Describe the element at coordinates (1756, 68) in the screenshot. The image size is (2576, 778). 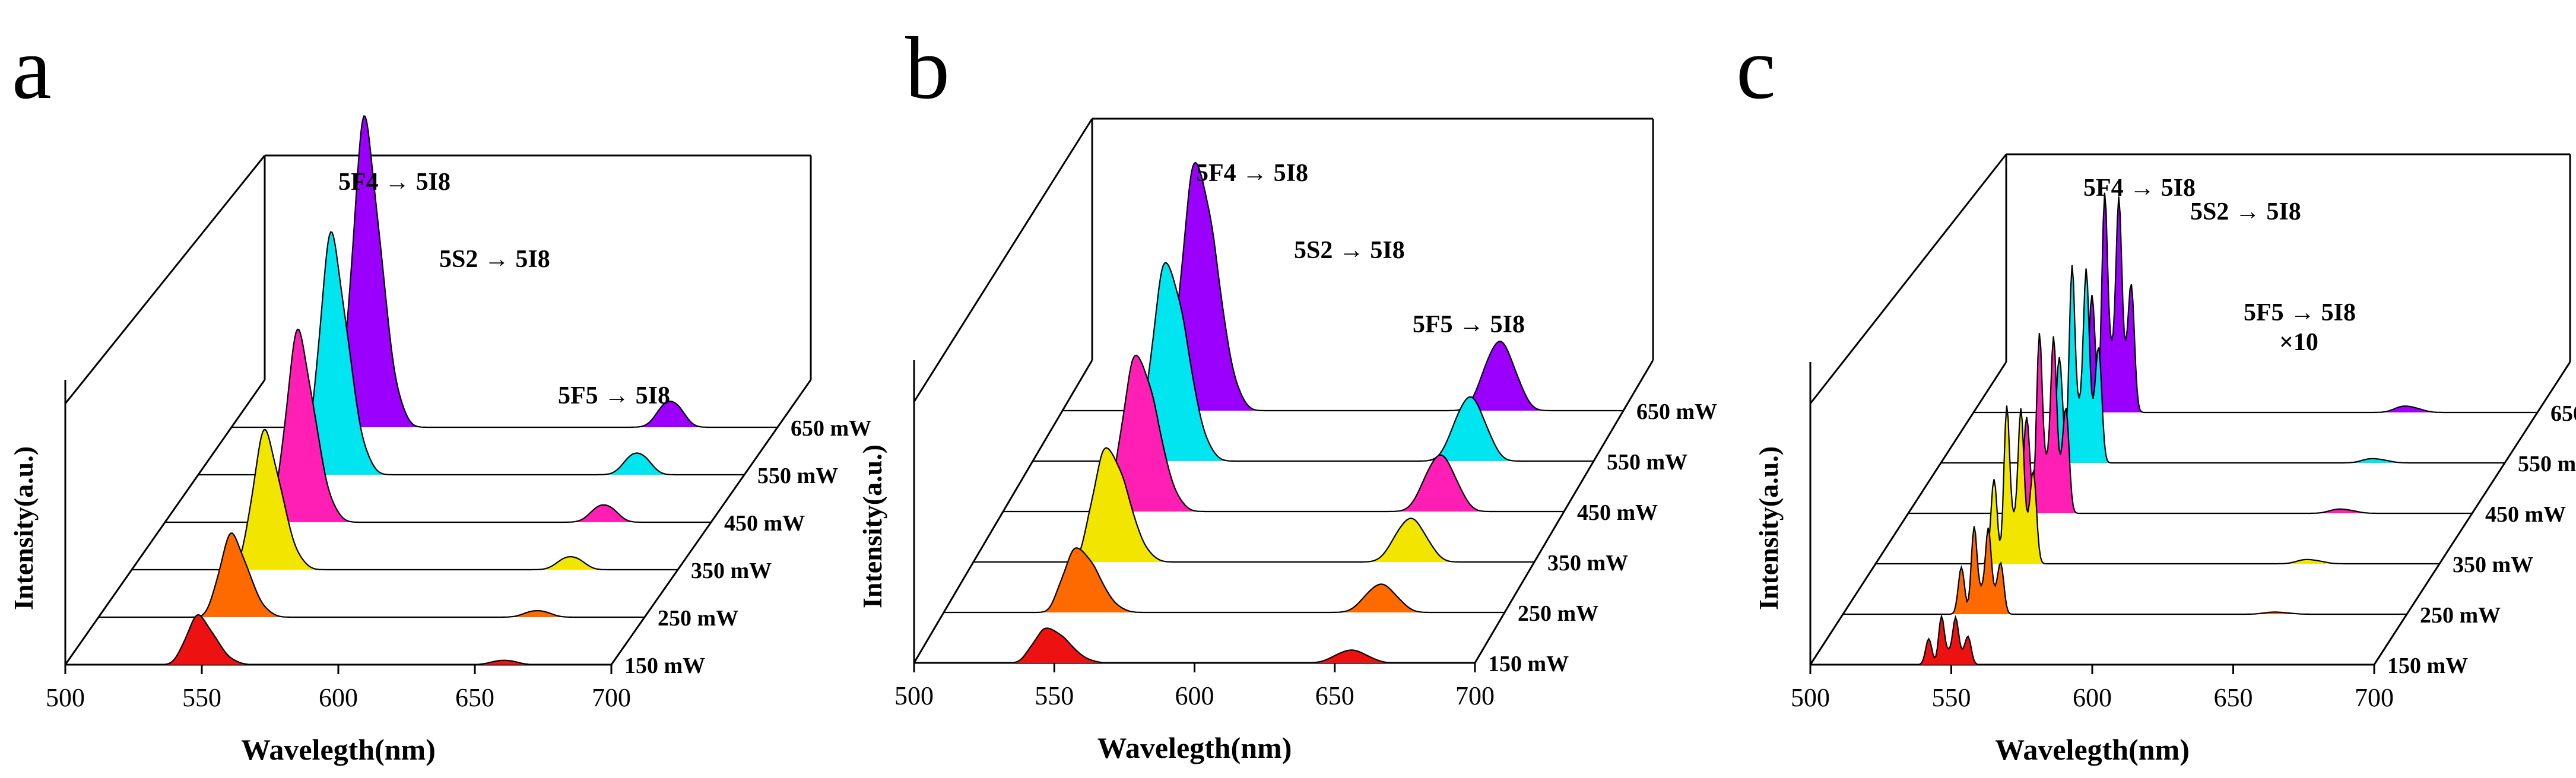
I see `panel-letter: c` at that location.